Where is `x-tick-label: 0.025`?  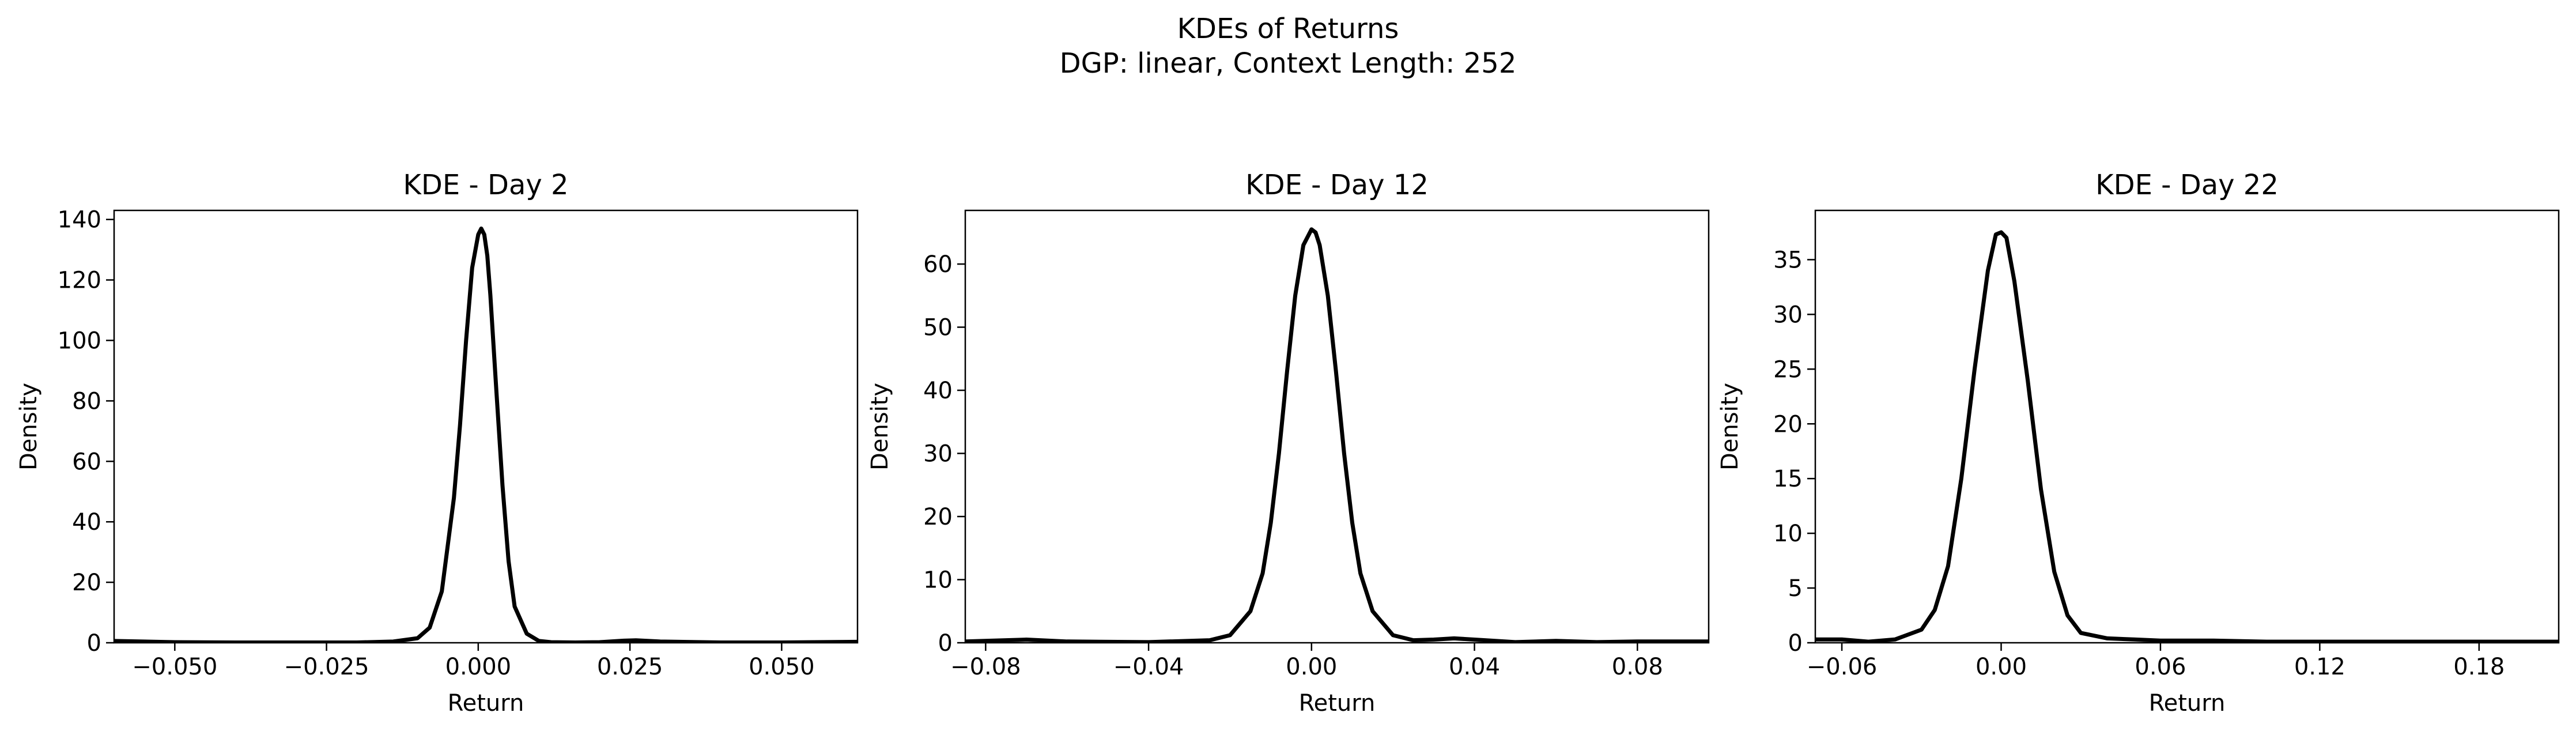
x-tick-label: 0.025 is located at coordinates (630, 667).